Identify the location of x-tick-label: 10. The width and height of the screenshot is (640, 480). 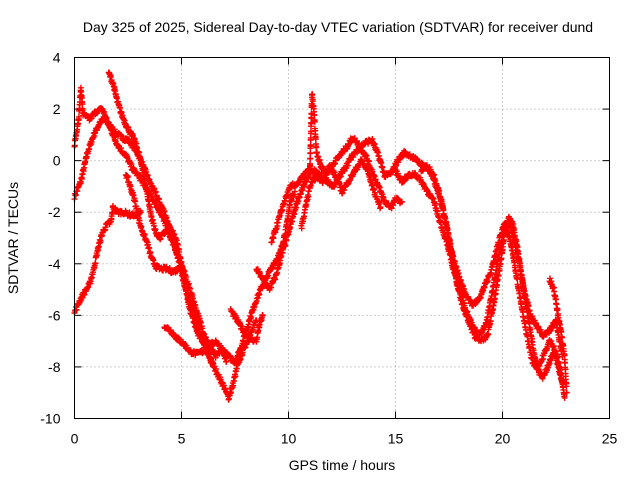
(289, 439).